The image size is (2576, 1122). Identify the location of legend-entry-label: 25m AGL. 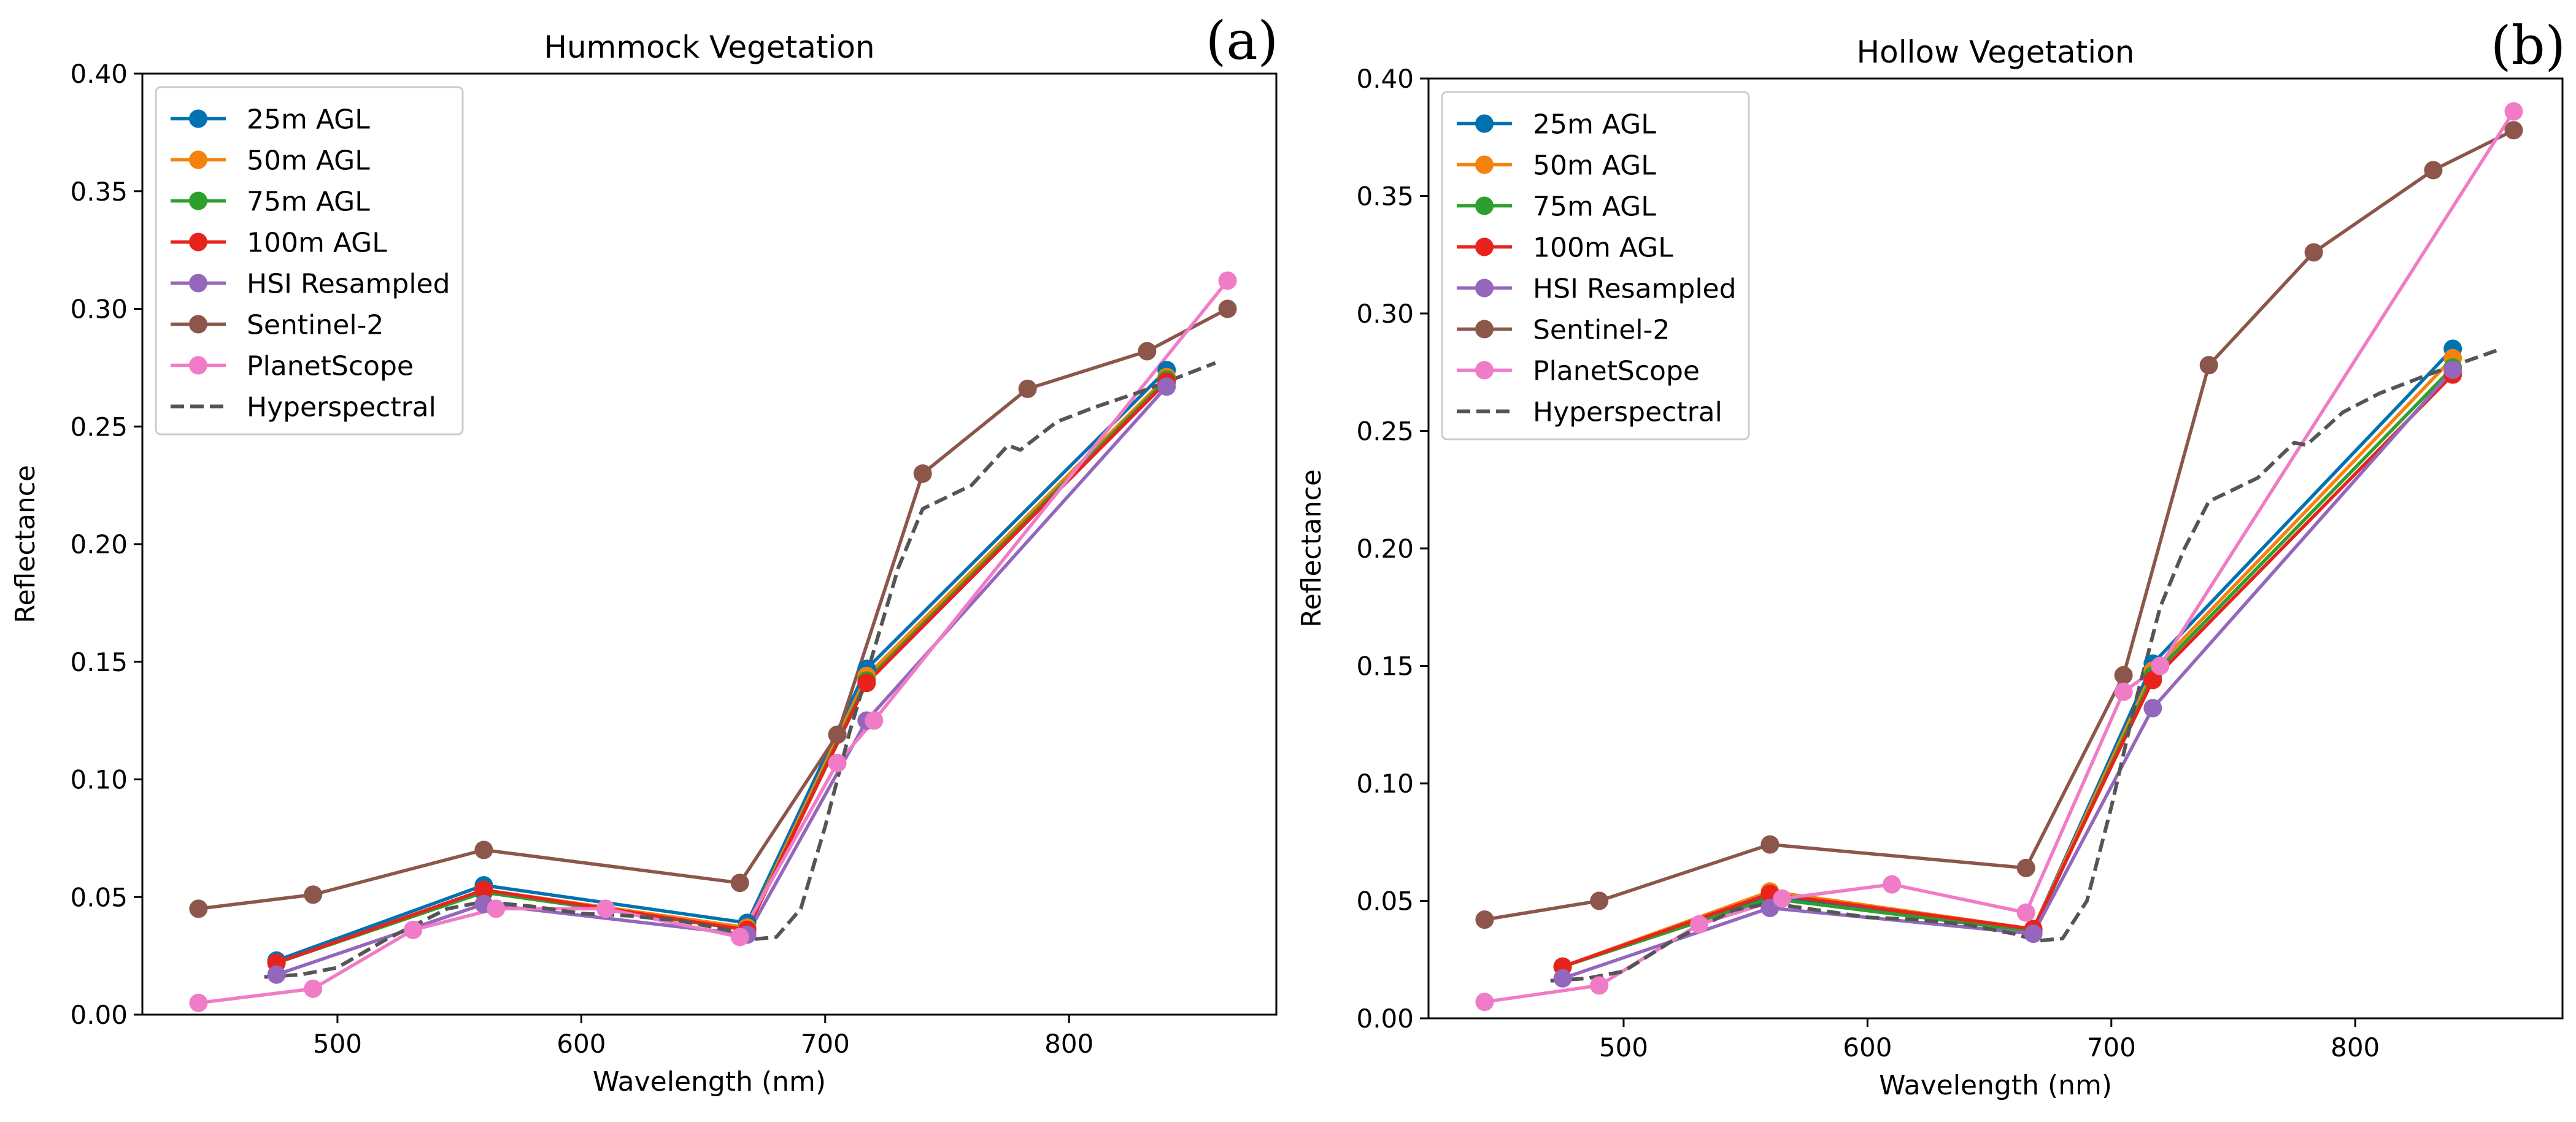
(1594, 124).